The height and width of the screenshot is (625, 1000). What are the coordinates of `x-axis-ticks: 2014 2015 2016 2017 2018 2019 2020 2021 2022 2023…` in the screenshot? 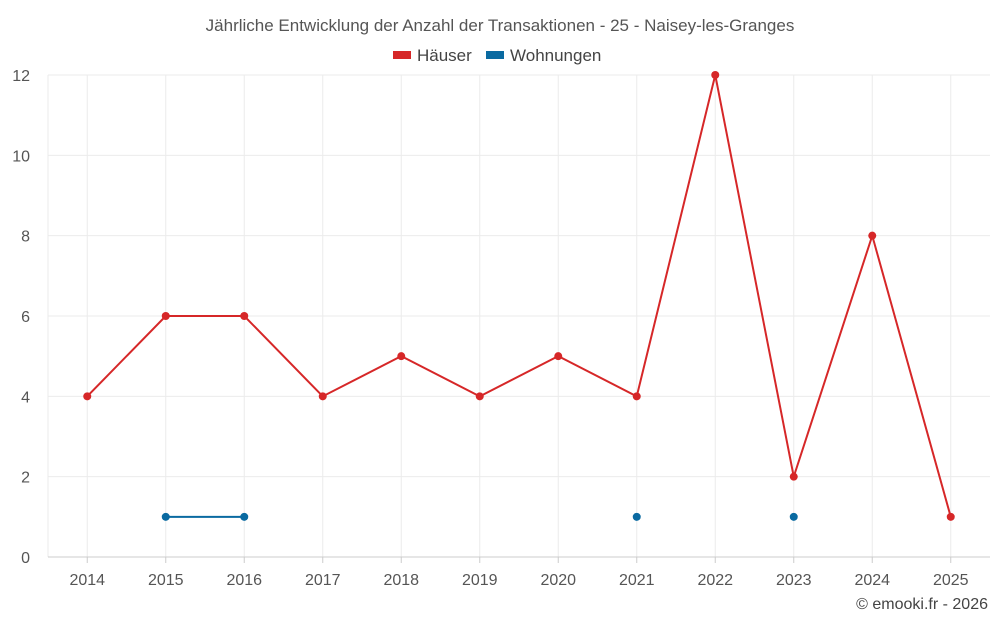 It's located at (519, 573).